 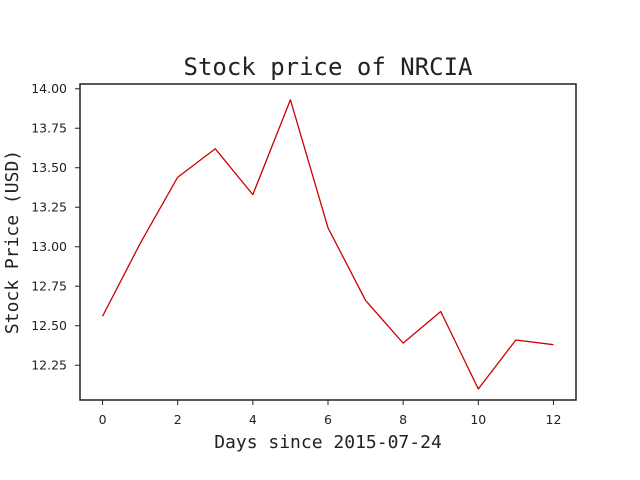 I want to click on y-axis-label: Stock Price (USD), so click(x=12, y=242).